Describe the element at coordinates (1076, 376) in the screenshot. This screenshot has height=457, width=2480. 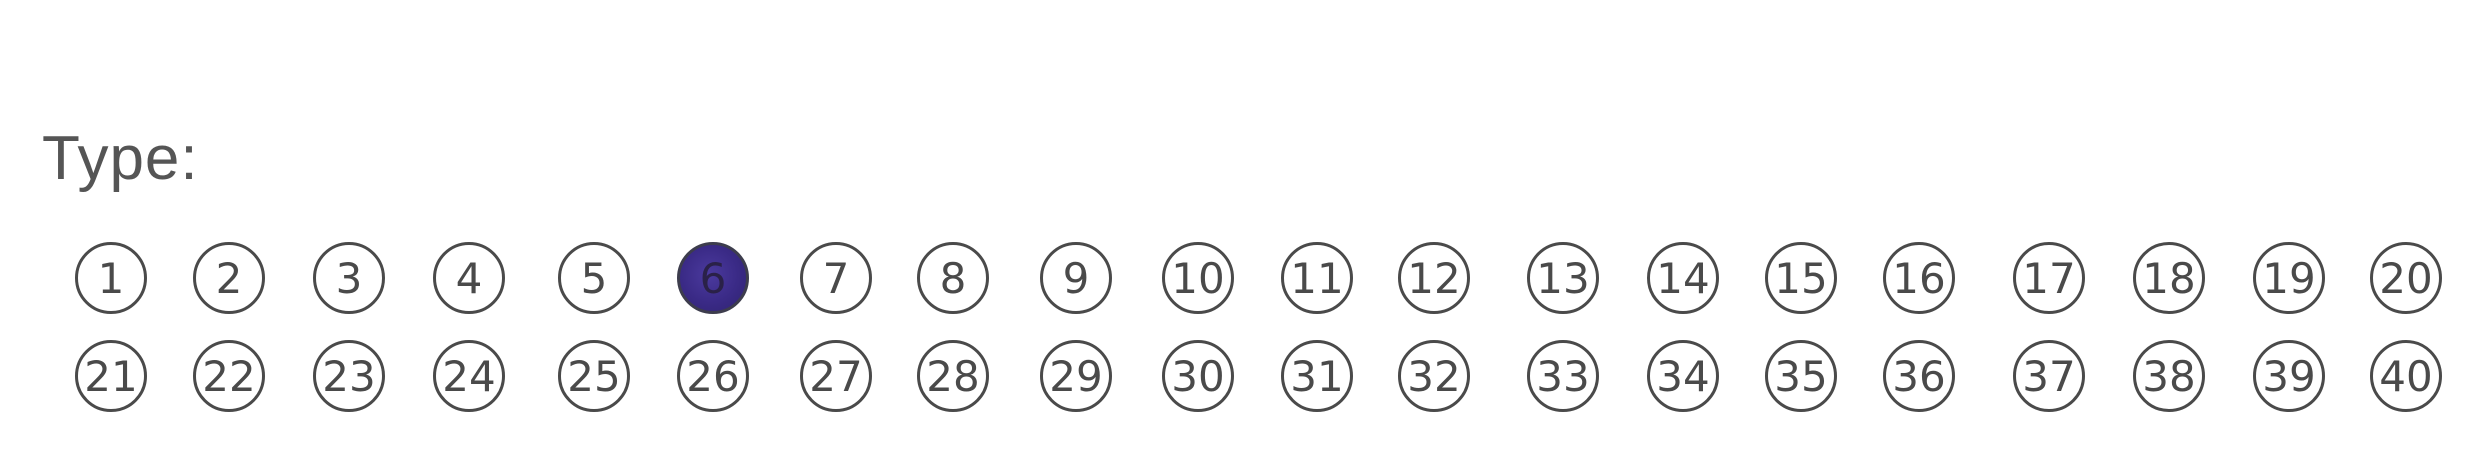
I see `bubble-29: 29` at that location.